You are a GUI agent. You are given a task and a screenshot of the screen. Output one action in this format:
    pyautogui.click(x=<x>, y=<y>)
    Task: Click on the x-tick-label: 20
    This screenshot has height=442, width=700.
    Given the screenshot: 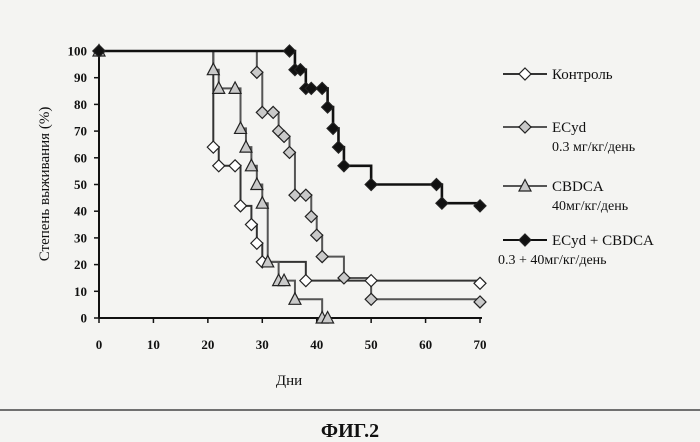 What is the action you would take?
    pyautogui.click(x=207, y=344)
    